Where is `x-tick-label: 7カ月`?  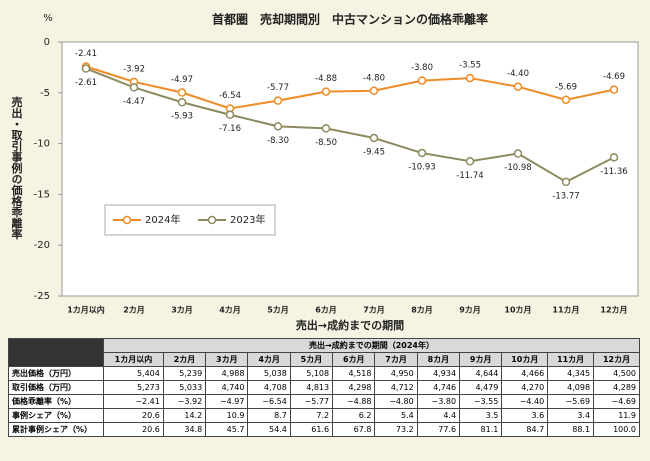 x-tick-label: 7カ月 is located at coordinates (374, 310).